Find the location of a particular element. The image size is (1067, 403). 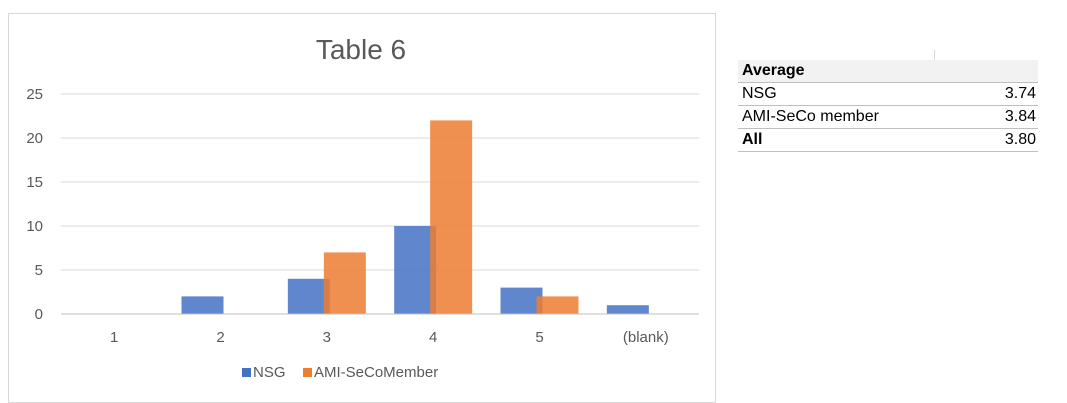

average-header-blank is located at coordinates (987, 71).